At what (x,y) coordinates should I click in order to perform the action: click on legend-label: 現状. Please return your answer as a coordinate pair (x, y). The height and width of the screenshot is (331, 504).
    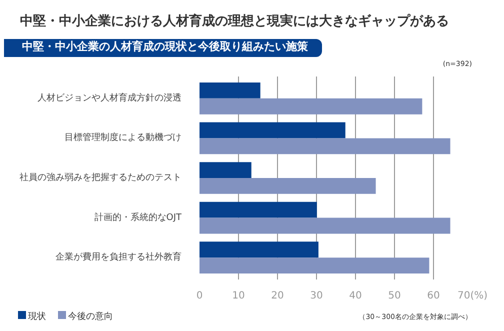
    Looking at the image, I should click on (36, 316).